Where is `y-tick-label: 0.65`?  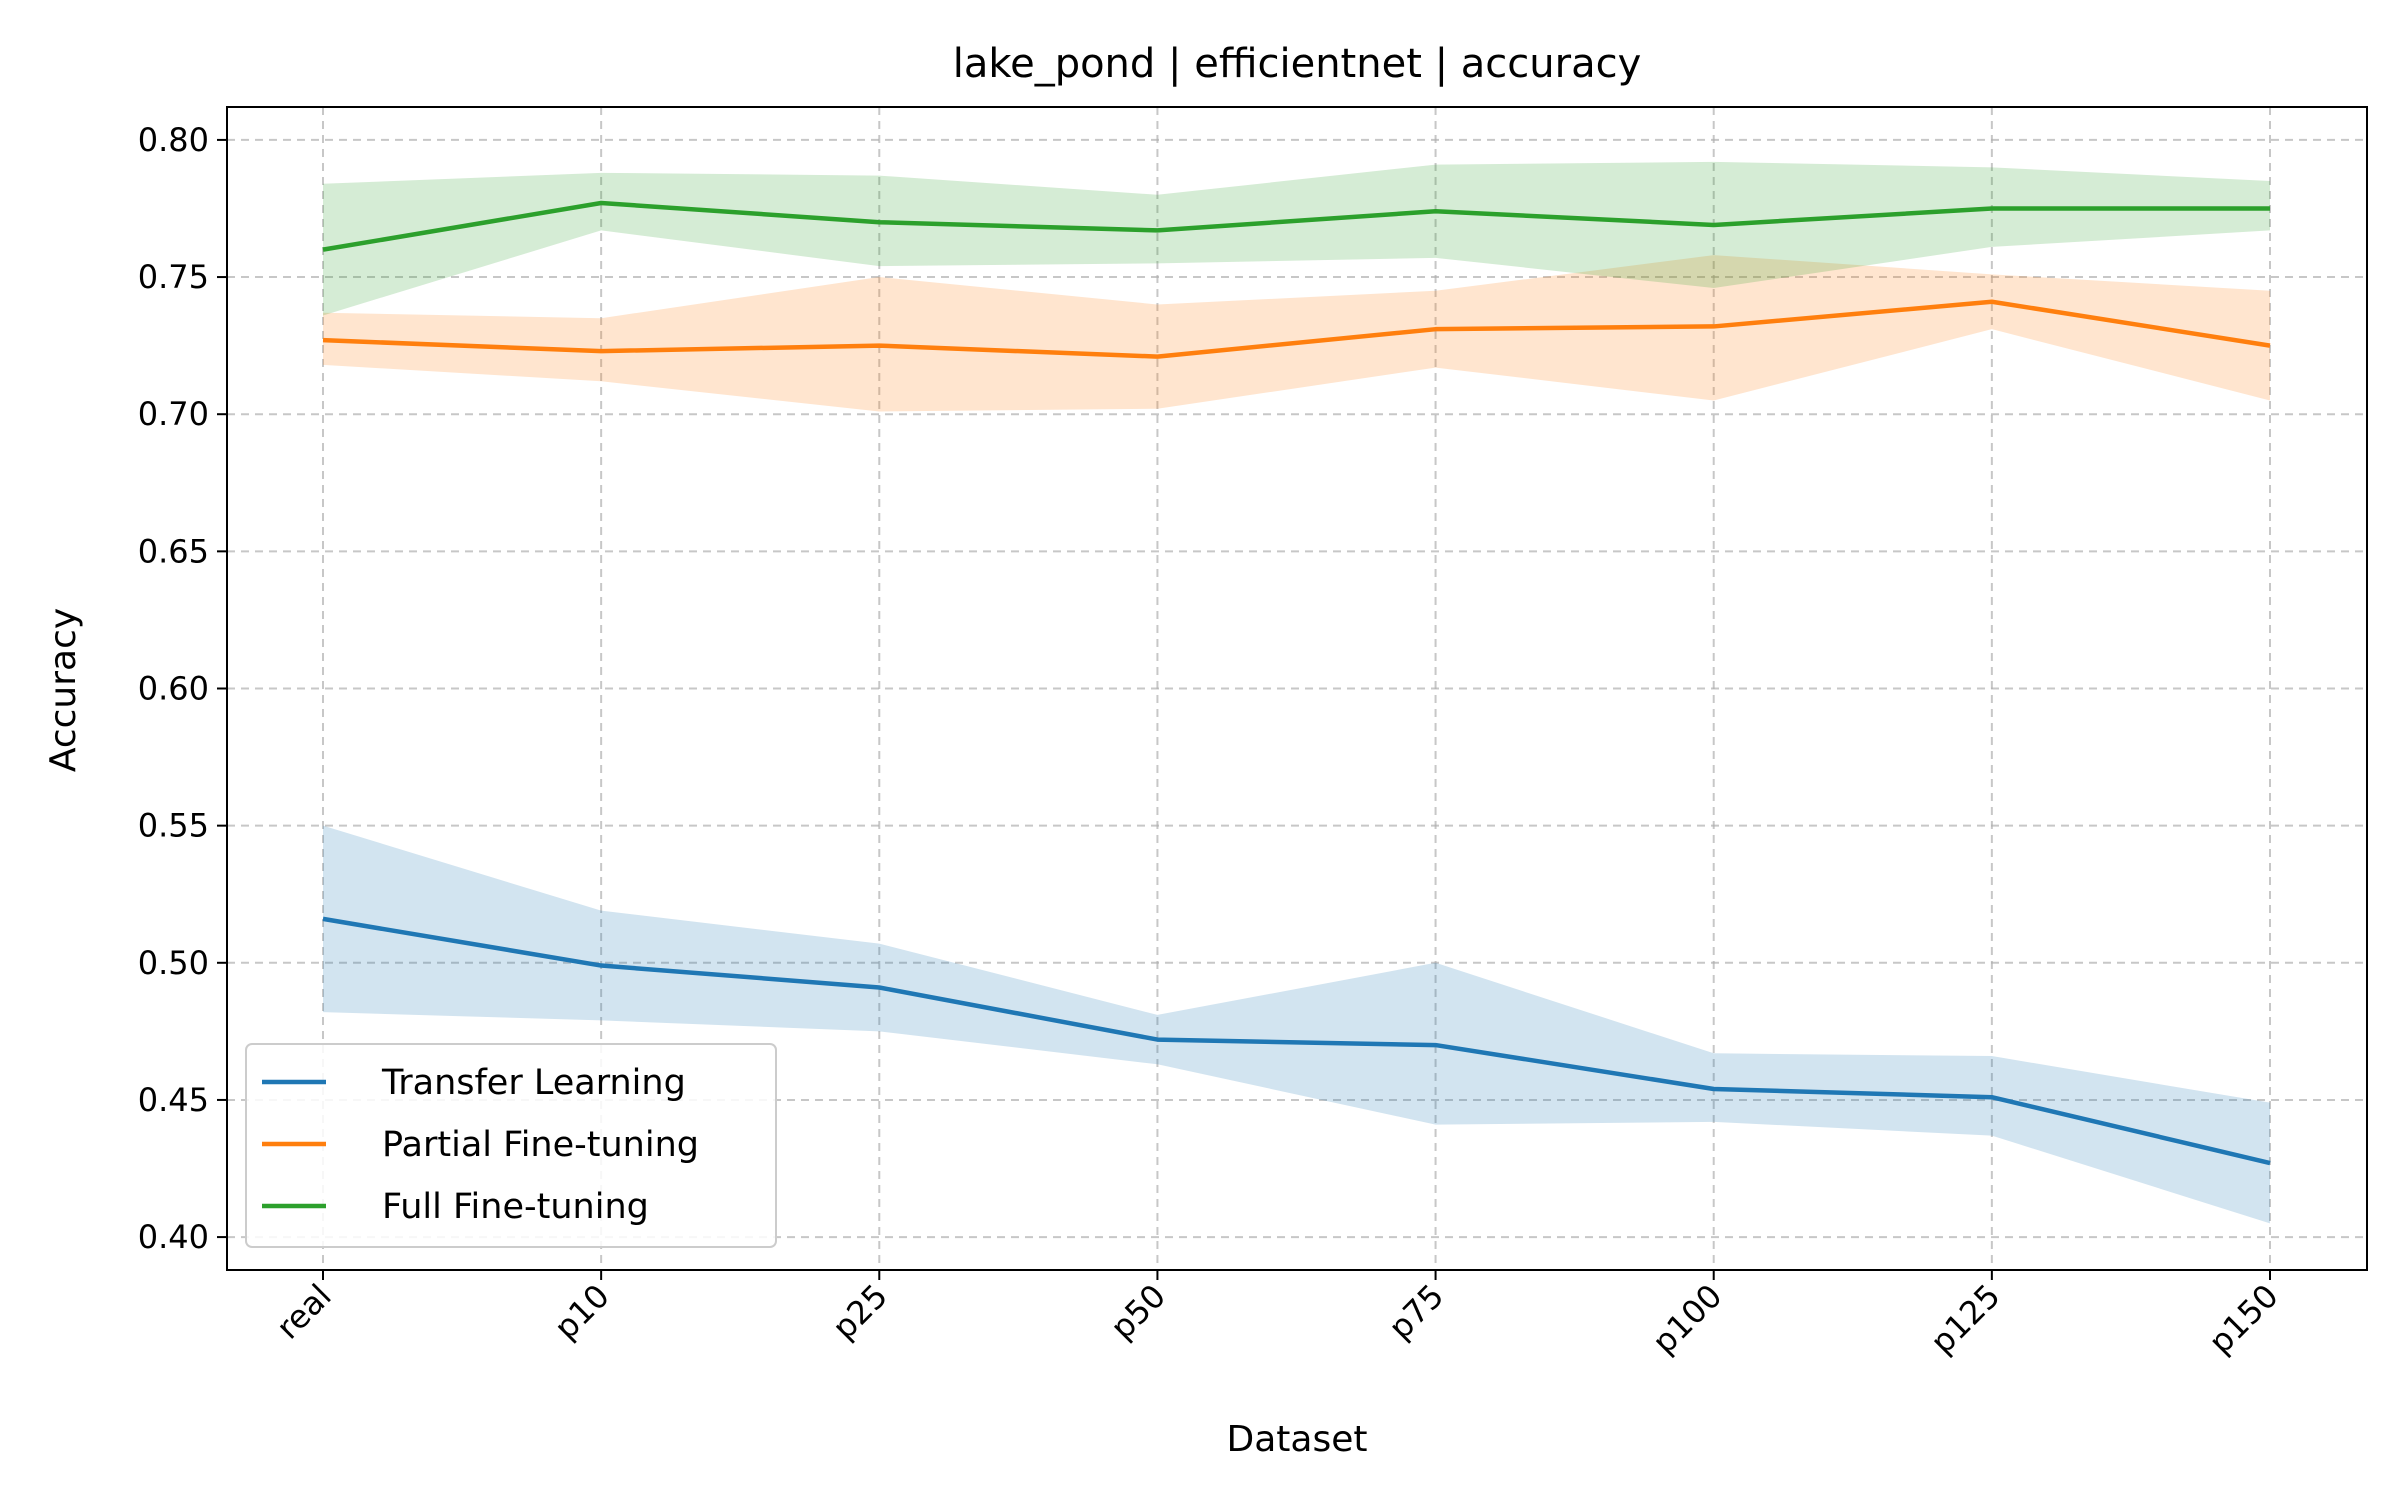 y-tick-label: 0.65 is located at coordinates (173, 551).